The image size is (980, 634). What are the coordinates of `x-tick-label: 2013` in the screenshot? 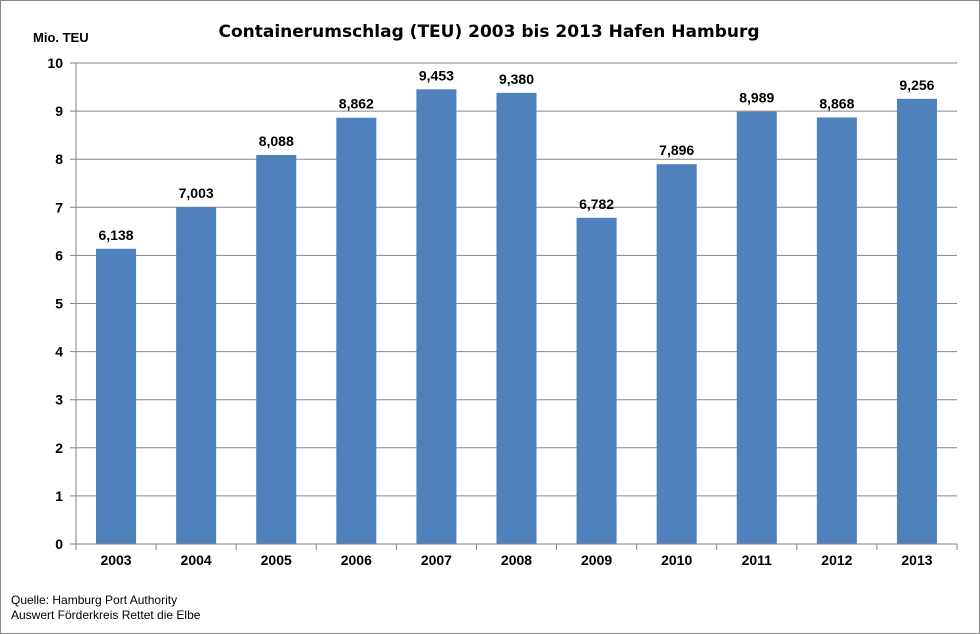 It's located at (916, 560).